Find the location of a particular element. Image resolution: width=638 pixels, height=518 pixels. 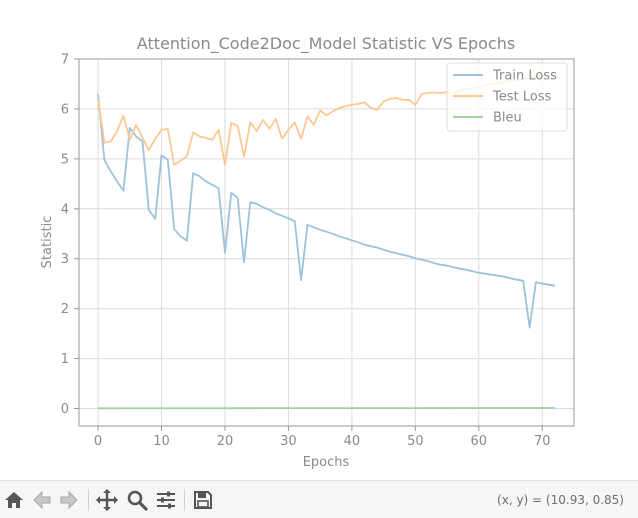

arrow-right-icon is located at coordinates (69, 500).